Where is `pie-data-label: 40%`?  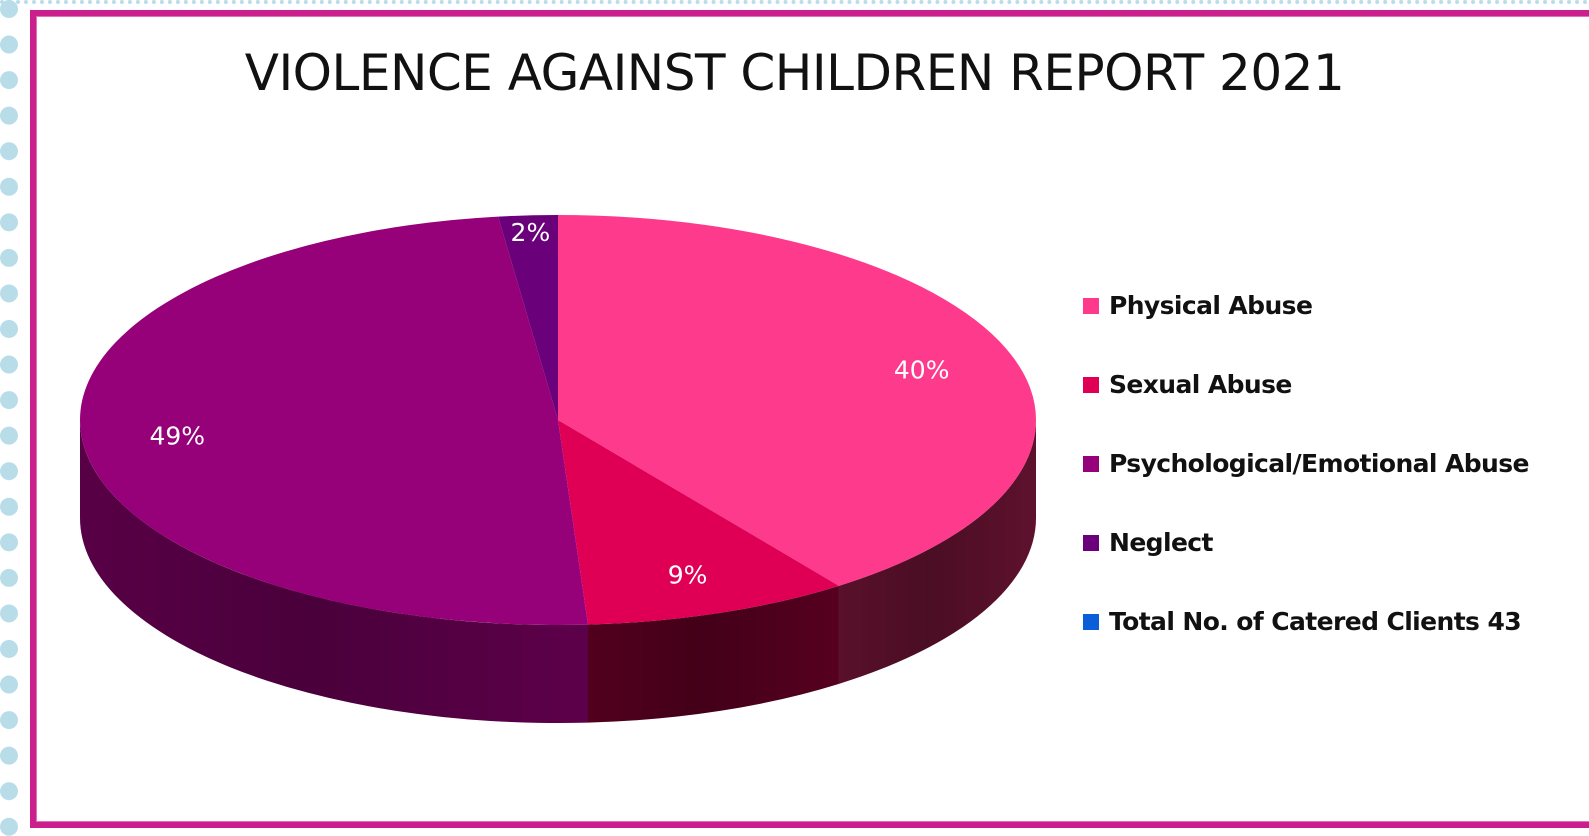
pie-data-label: 40% is located at coordinates (922, 369).